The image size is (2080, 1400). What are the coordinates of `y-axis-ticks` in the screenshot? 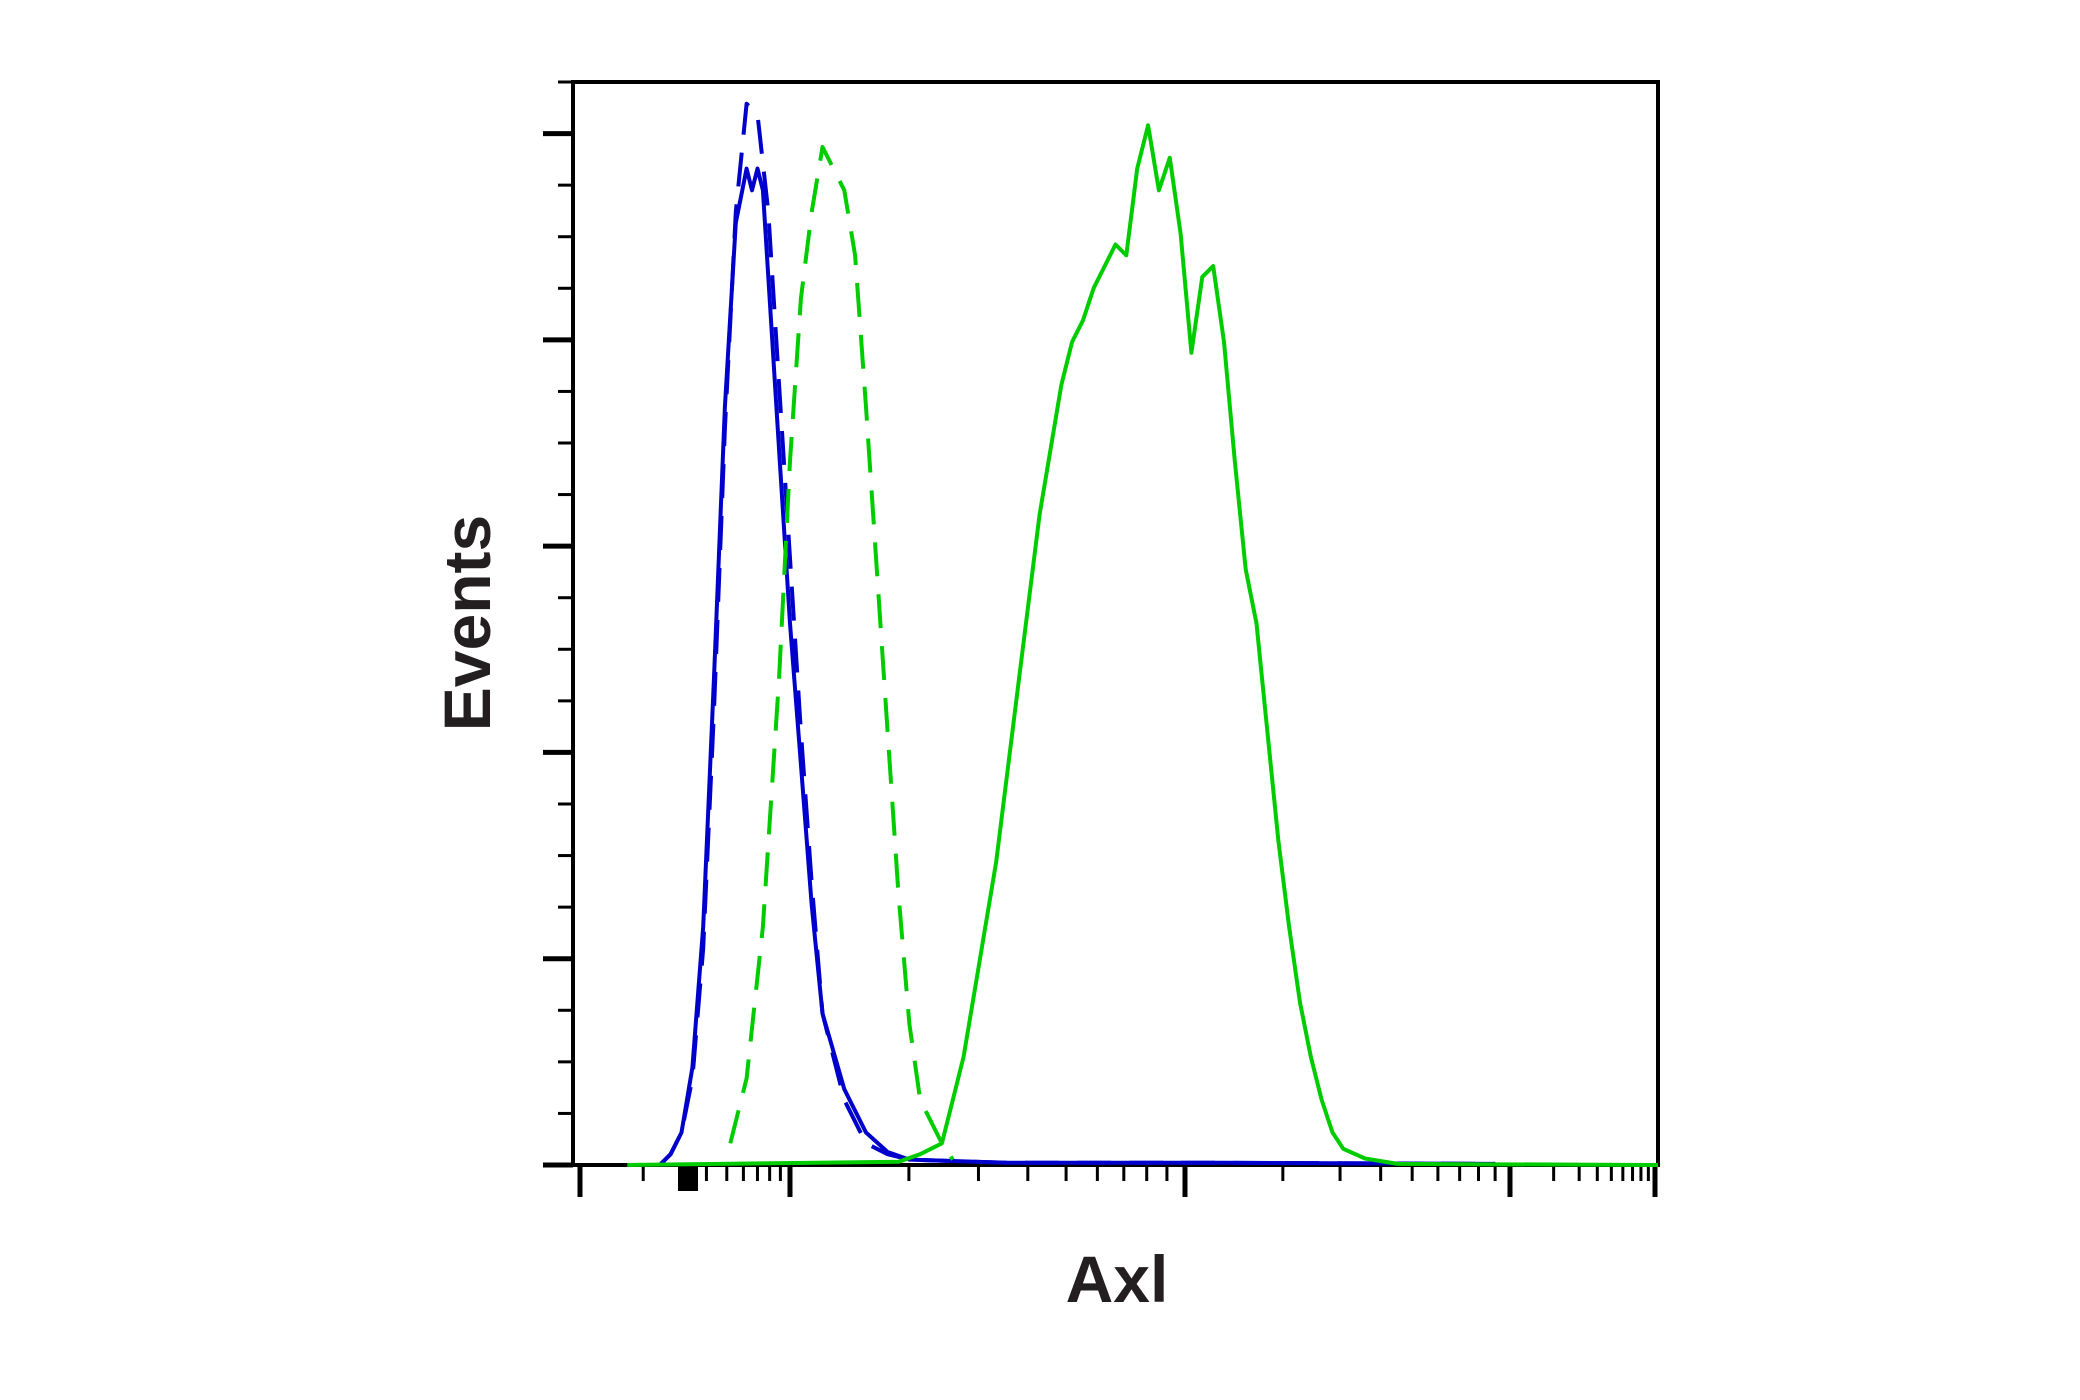 It's located at (558, 624).